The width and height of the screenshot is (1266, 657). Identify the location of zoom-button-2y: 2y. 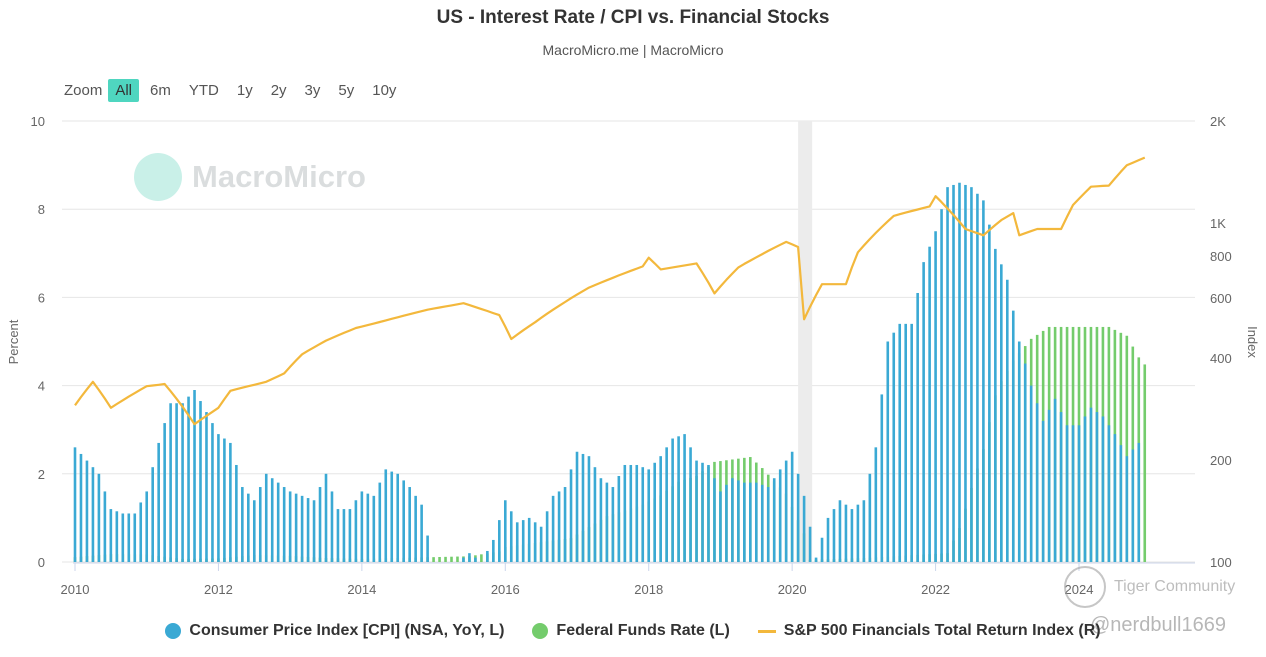
(278, 90).